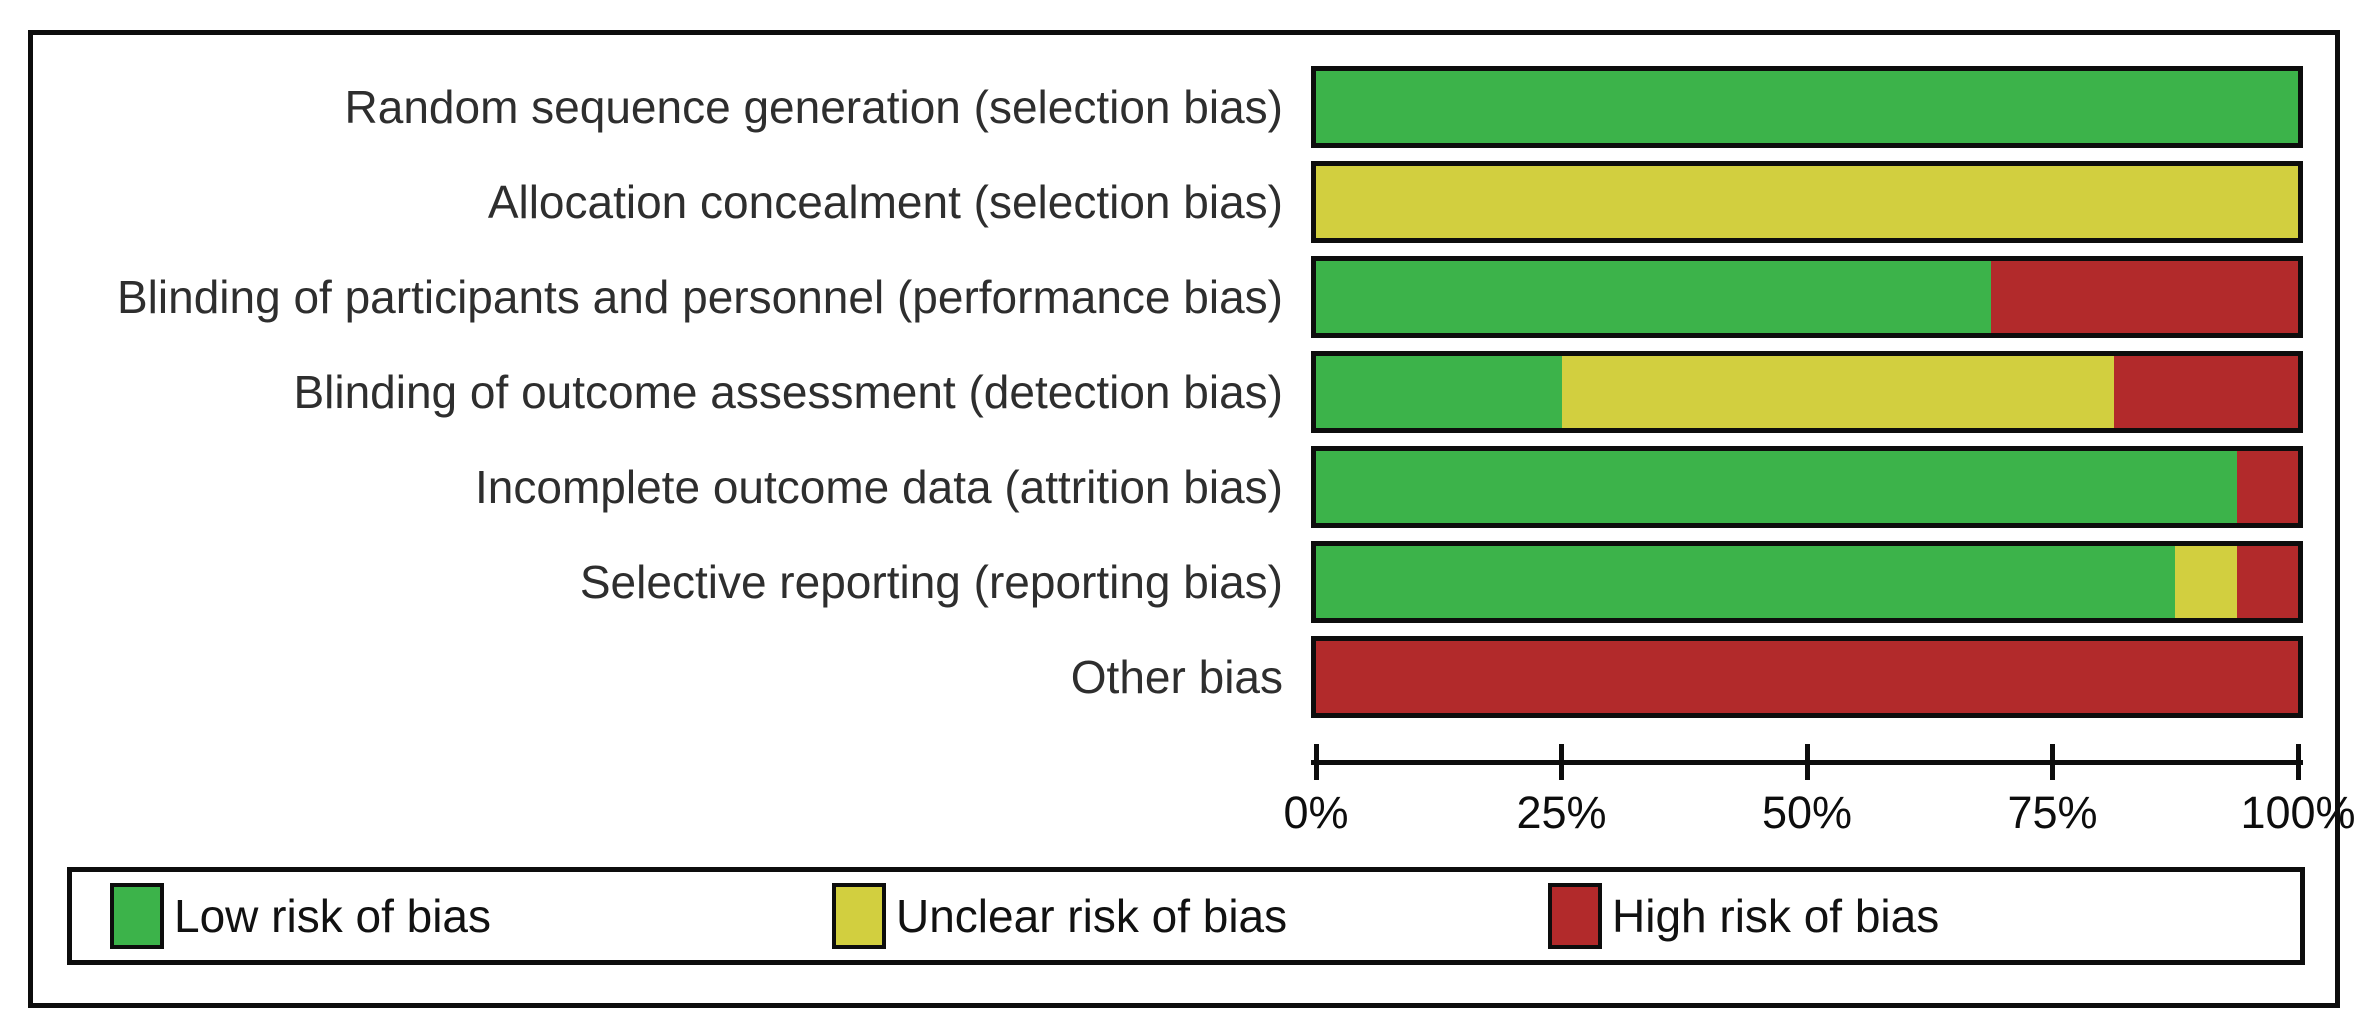 This screenshot has height=1036, width=2369. I want to click on chart-row: Allocation concealment (selection bias), so click(1184, 202).